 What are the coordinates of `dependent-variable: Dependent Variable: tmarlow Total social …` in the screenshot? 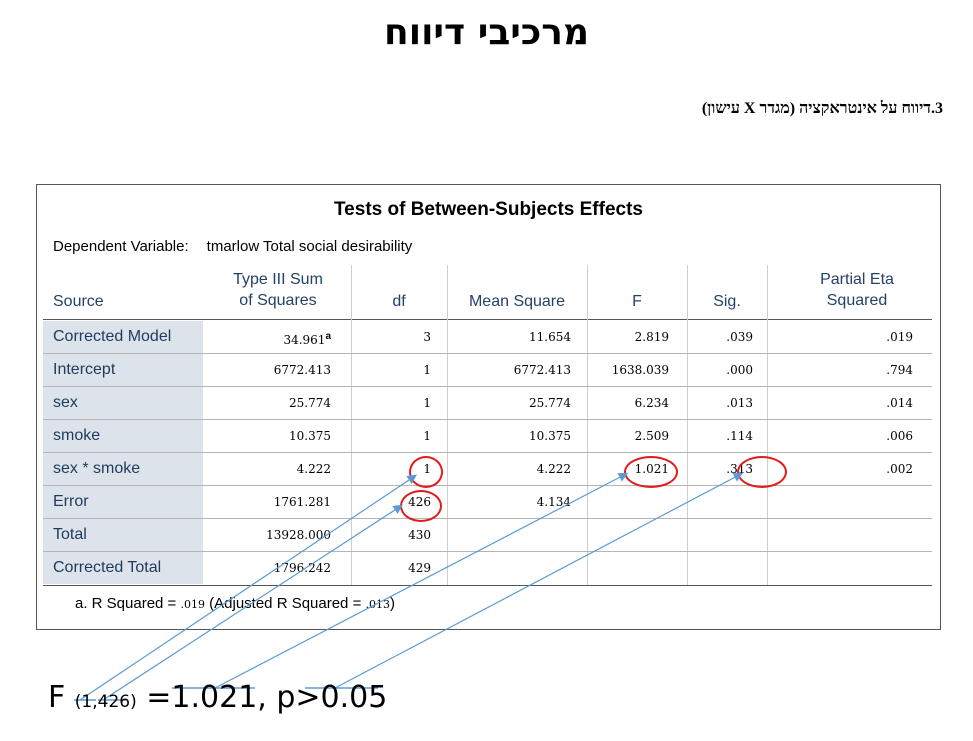 It's located at (232, 246).